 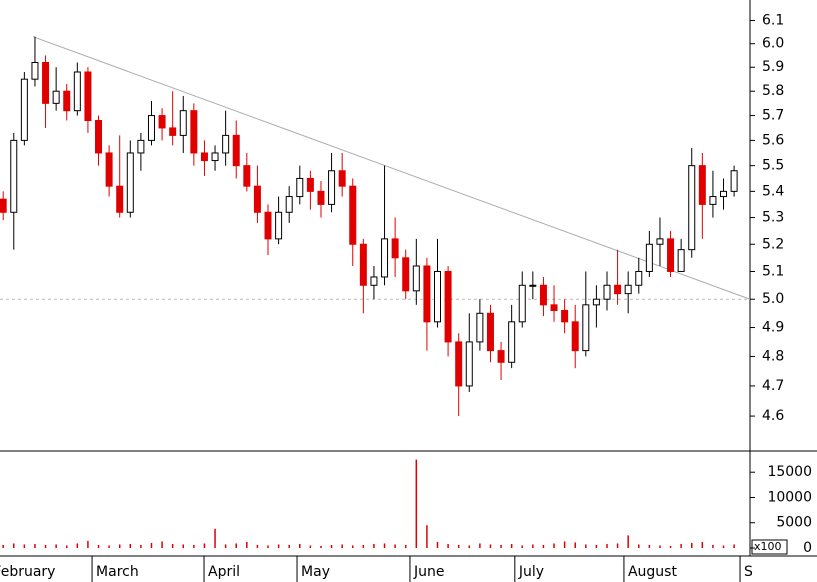 What do you see at coordinates (773, 91) in the screenshot?
I see `y-tick-label: 5.8` at bounding box center [773, 91].